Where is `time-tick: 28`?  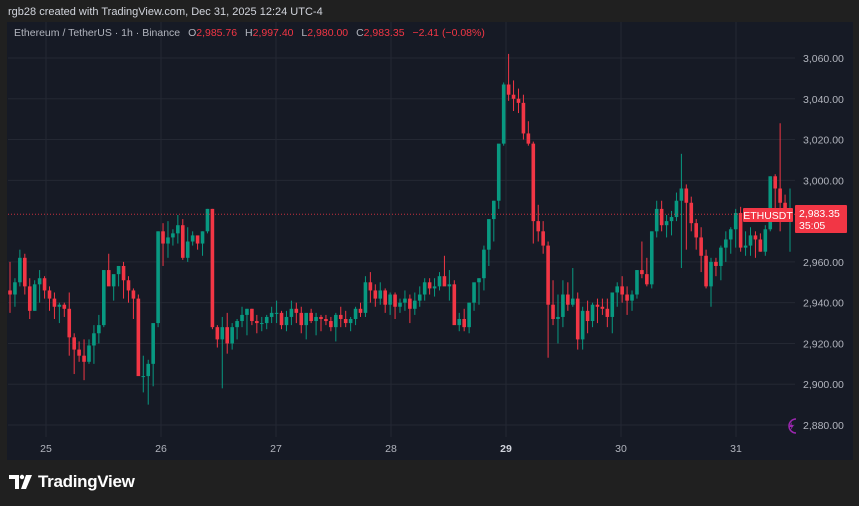
time-tick: 28 is located at coordinates (391, 449).